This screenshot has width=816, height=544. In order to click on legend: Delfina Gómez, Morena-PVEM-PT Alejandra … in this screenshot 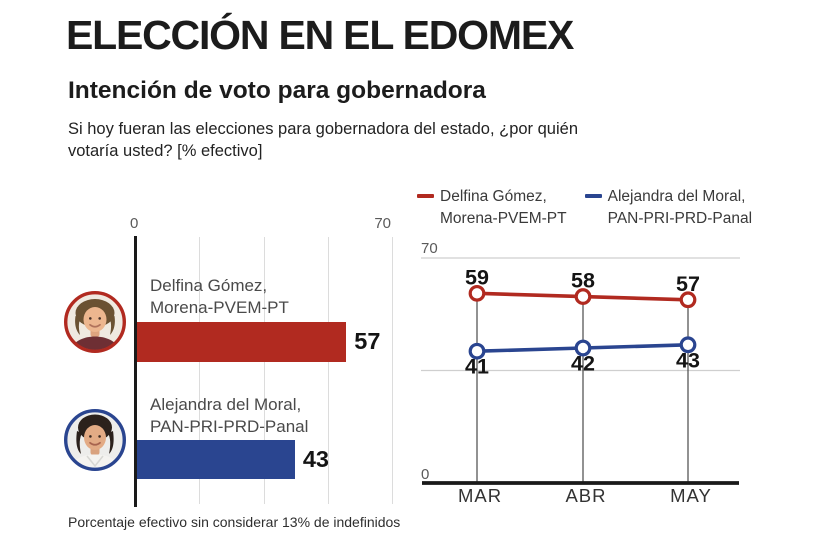, I will do `click(584, 208)`.